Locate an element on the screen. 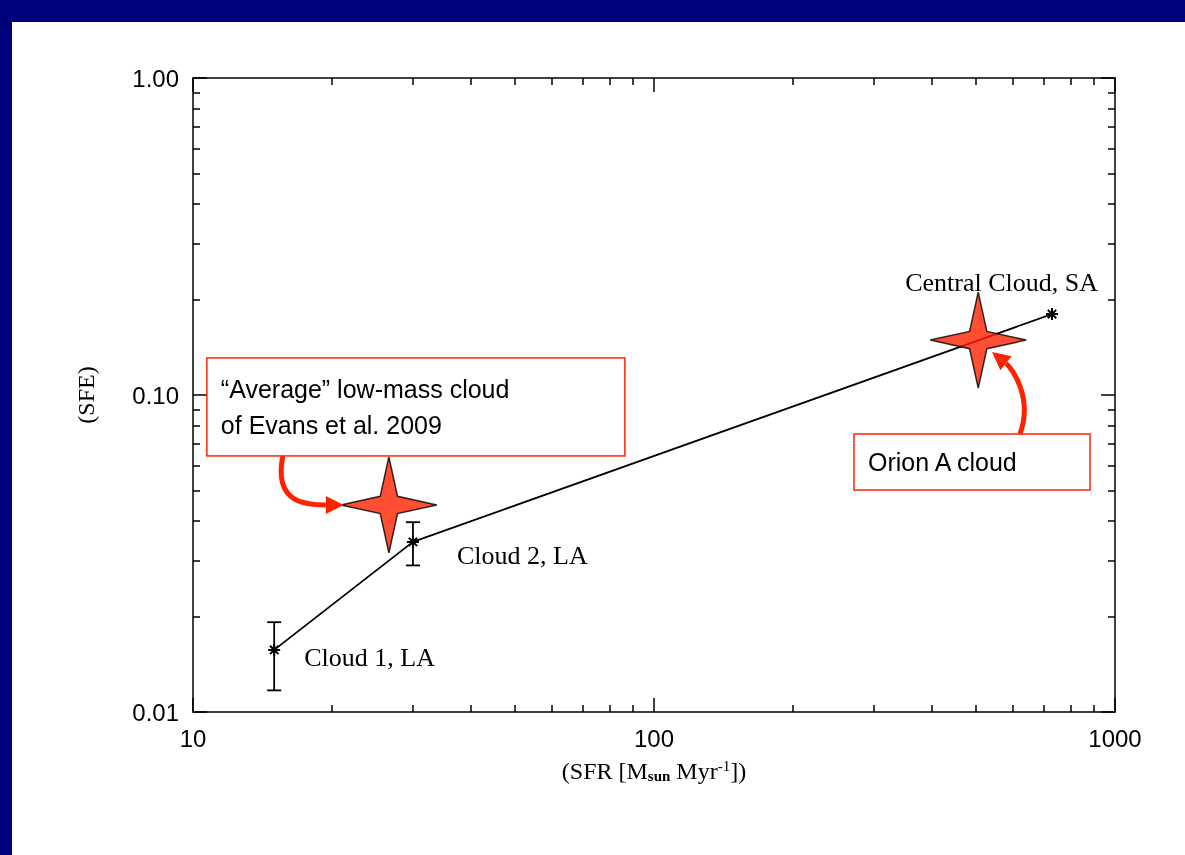 The image size is (1185, 855). annotation: “Average” low-mass cloud of Evans et al. 2009 is located at coordinates (365, 407).